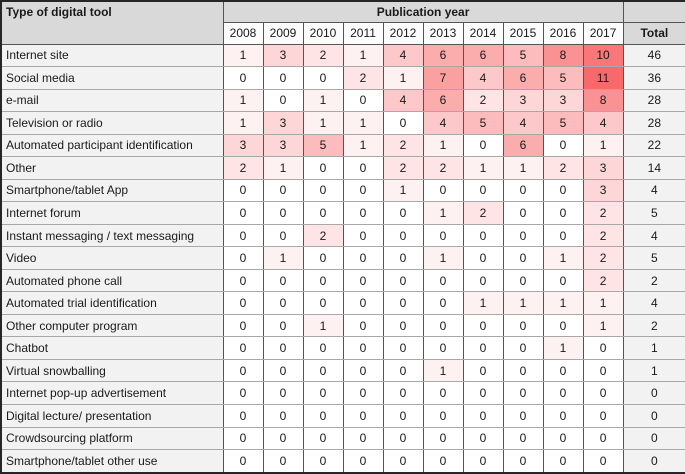  What do you see at coordinates (342, 123) in the screenshot?
I see `table-row: Television or radio 1 3 1 1 0 4 5 4 5 4 28` at bounding box center [342, 123].